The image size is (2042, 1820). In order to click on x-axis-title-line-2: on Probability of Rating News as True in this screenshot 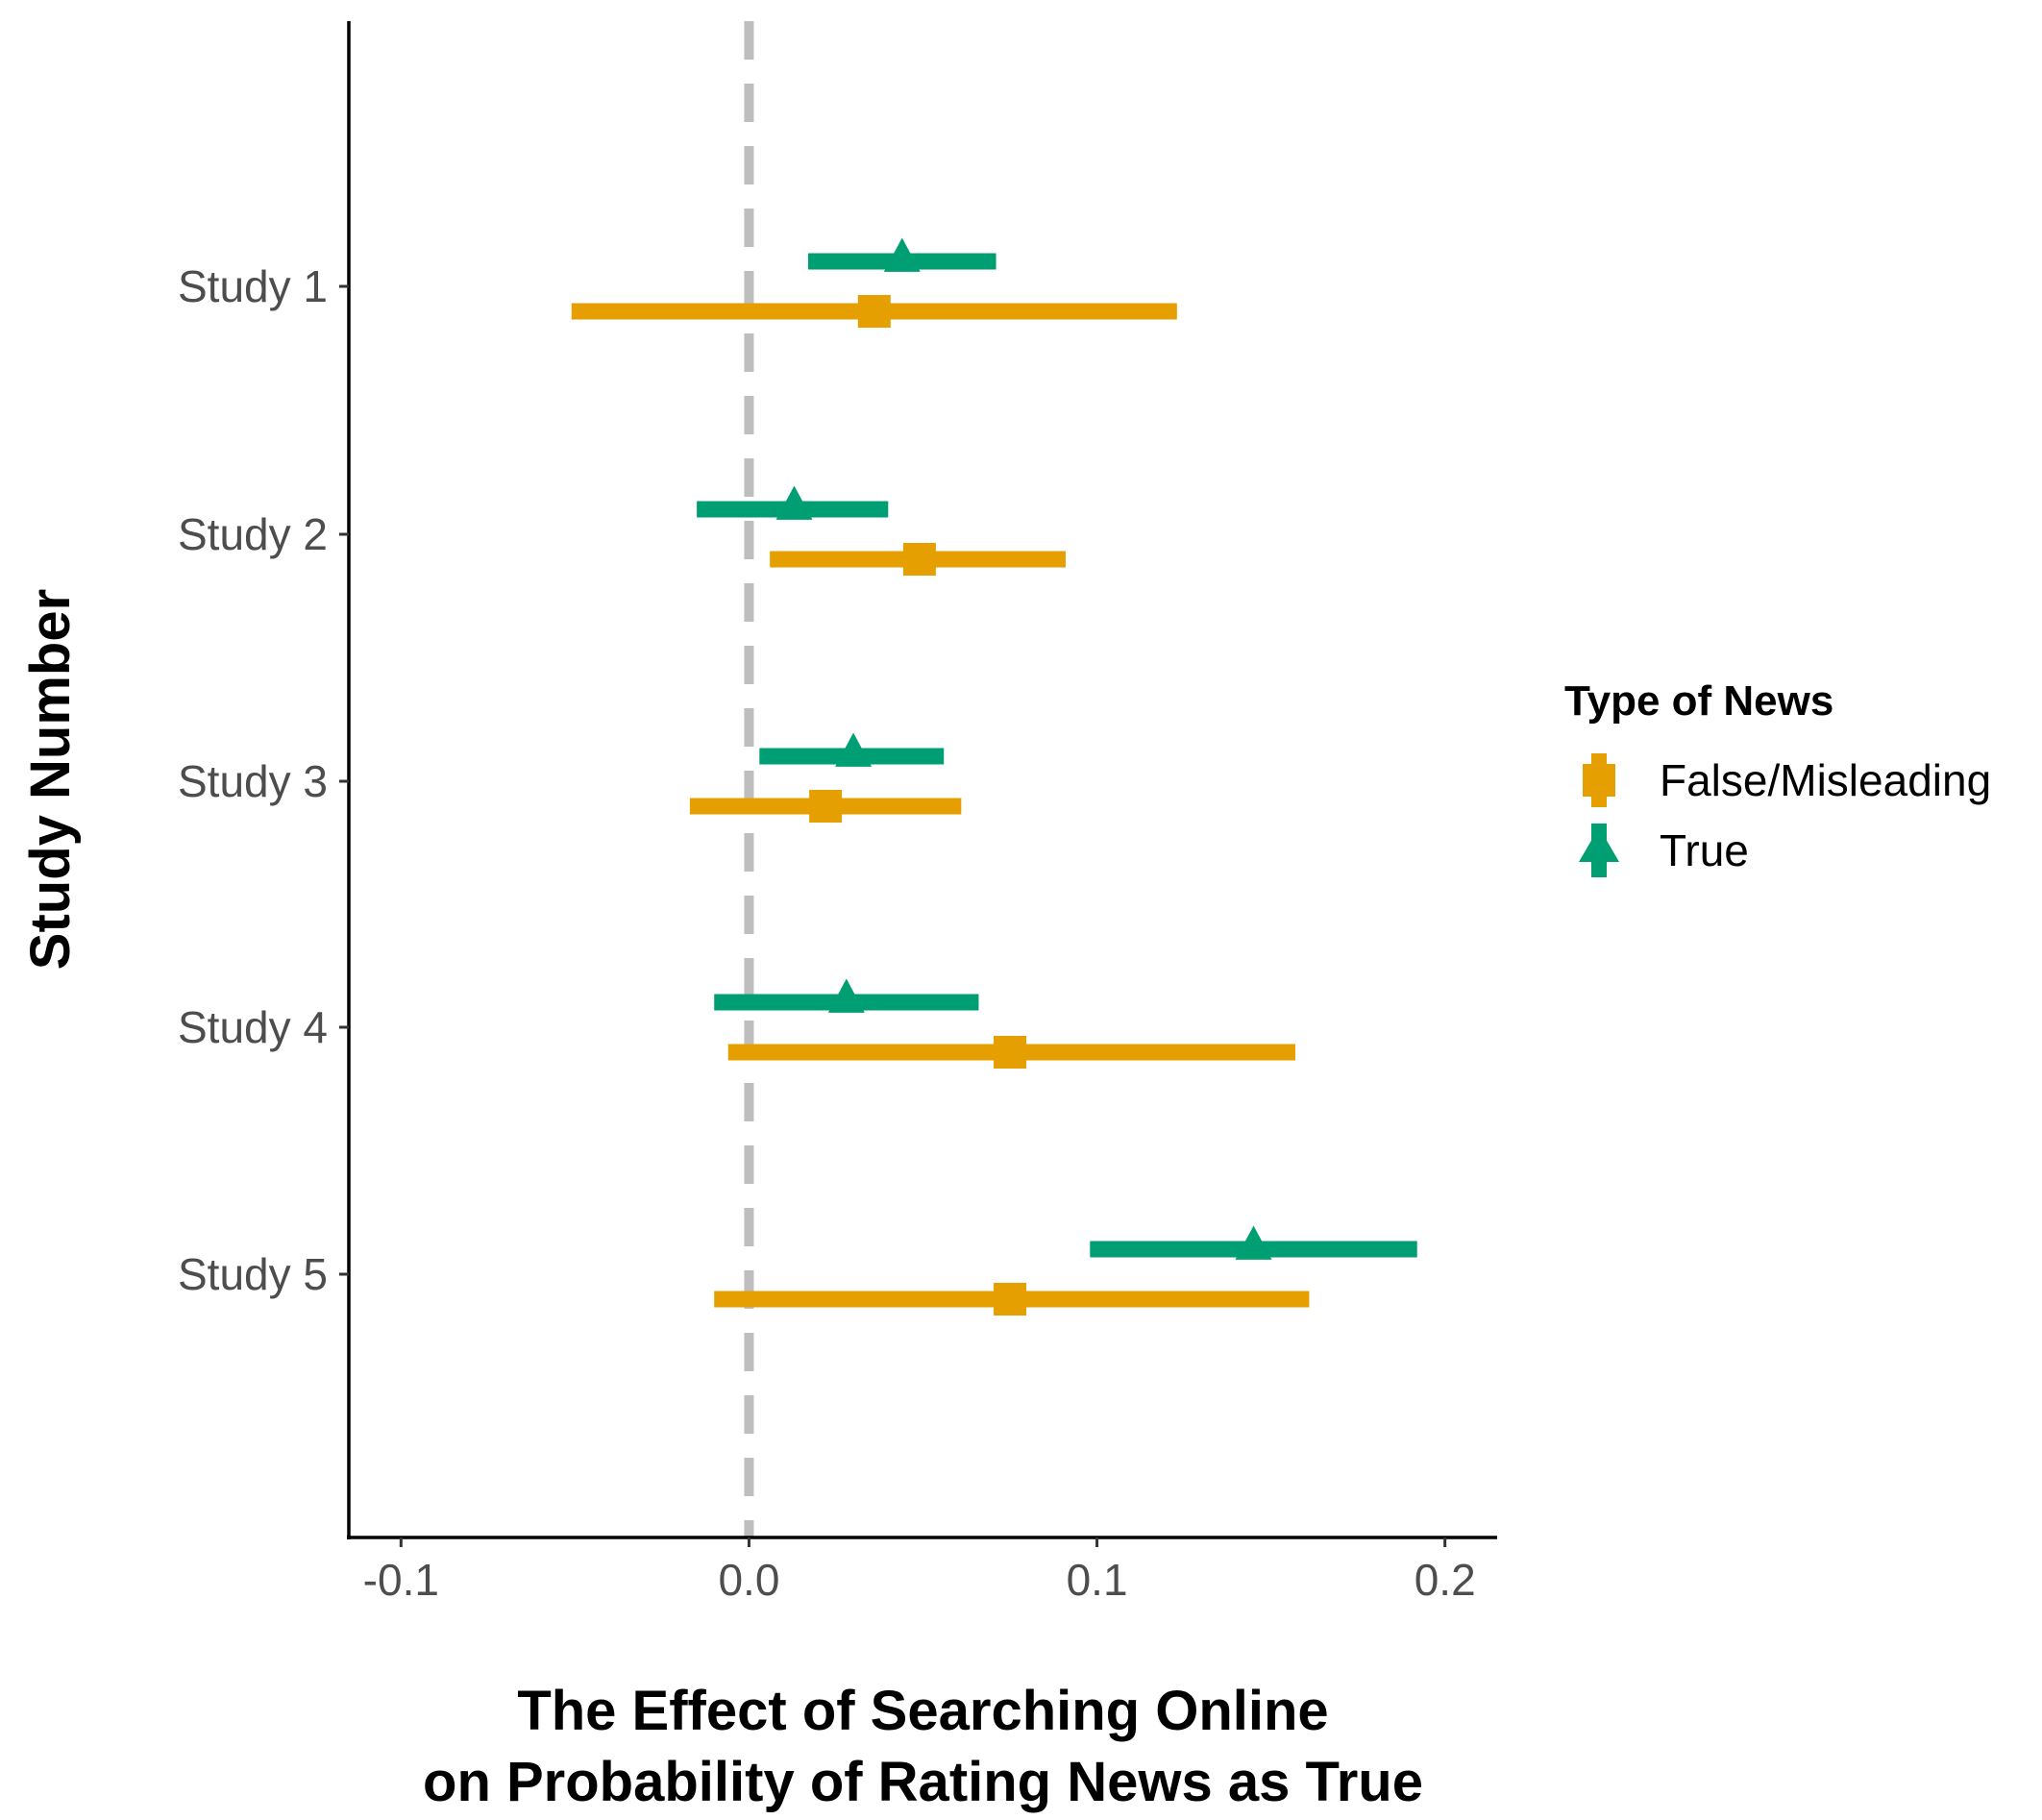, I will do `click(923, 1782)`.